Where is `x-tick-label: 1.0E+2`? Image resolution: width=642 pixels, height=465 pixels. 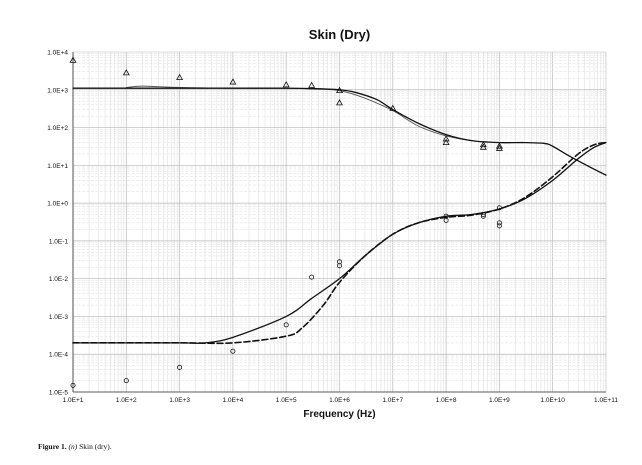 x-tick-label: 1.0E+2 is located at coordinates (126, 400).